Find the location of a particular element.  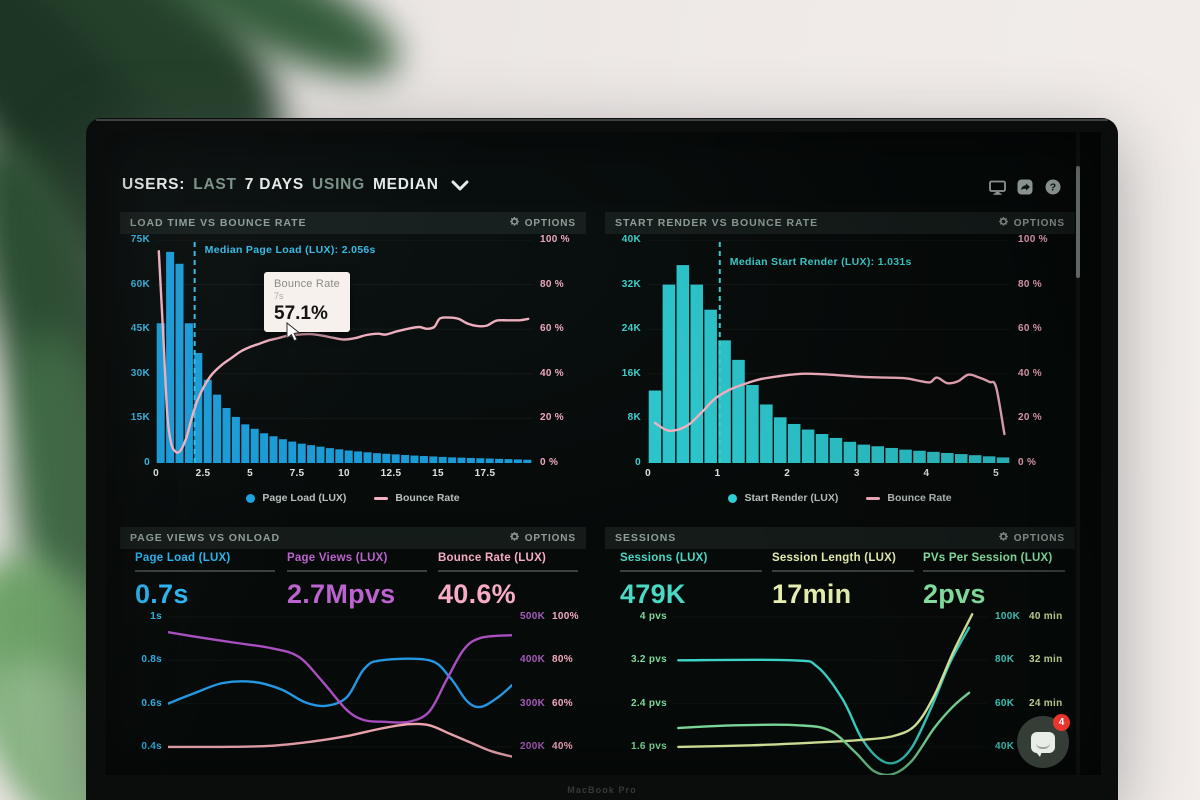

axis-tick: 80K is located at coordinates (1005, 660).